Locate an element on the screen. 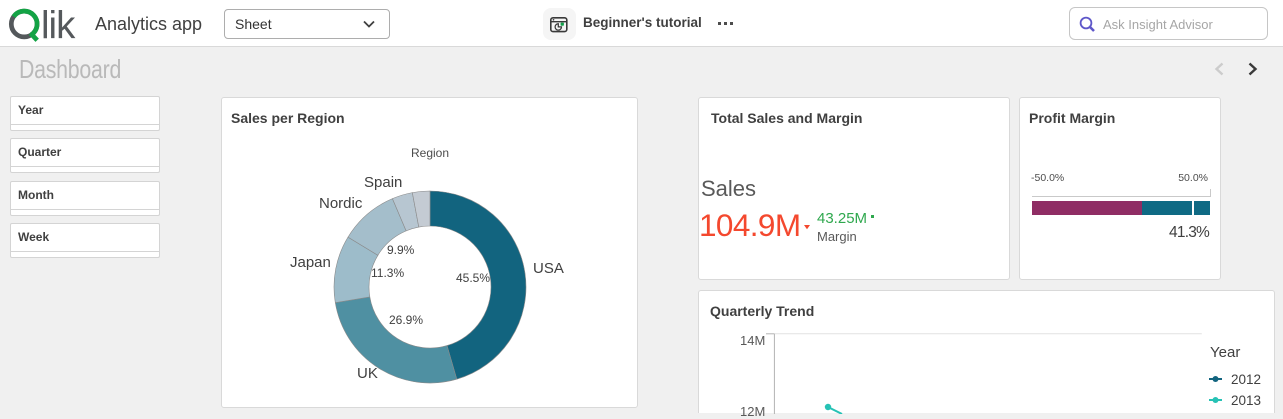 This screenshot has width=1283, height=419. svg-text: lik is located at coordinates (58, 26).